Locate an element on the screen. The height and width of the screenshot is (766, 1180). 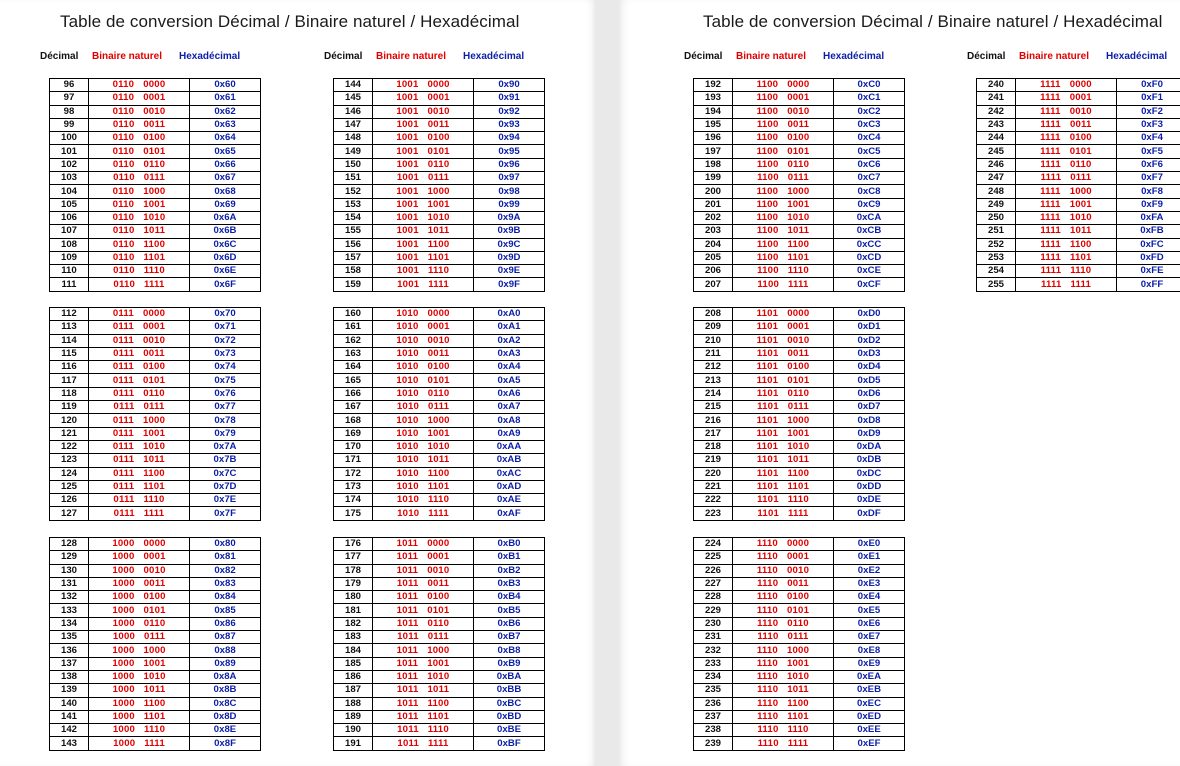
binary-low-nibble: 0101 is located at coordinates (154, 380).